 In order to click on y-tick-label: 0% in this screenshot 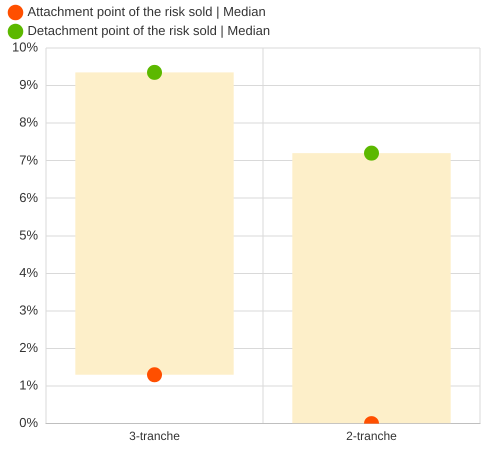, I will do `click(28, 422)`.